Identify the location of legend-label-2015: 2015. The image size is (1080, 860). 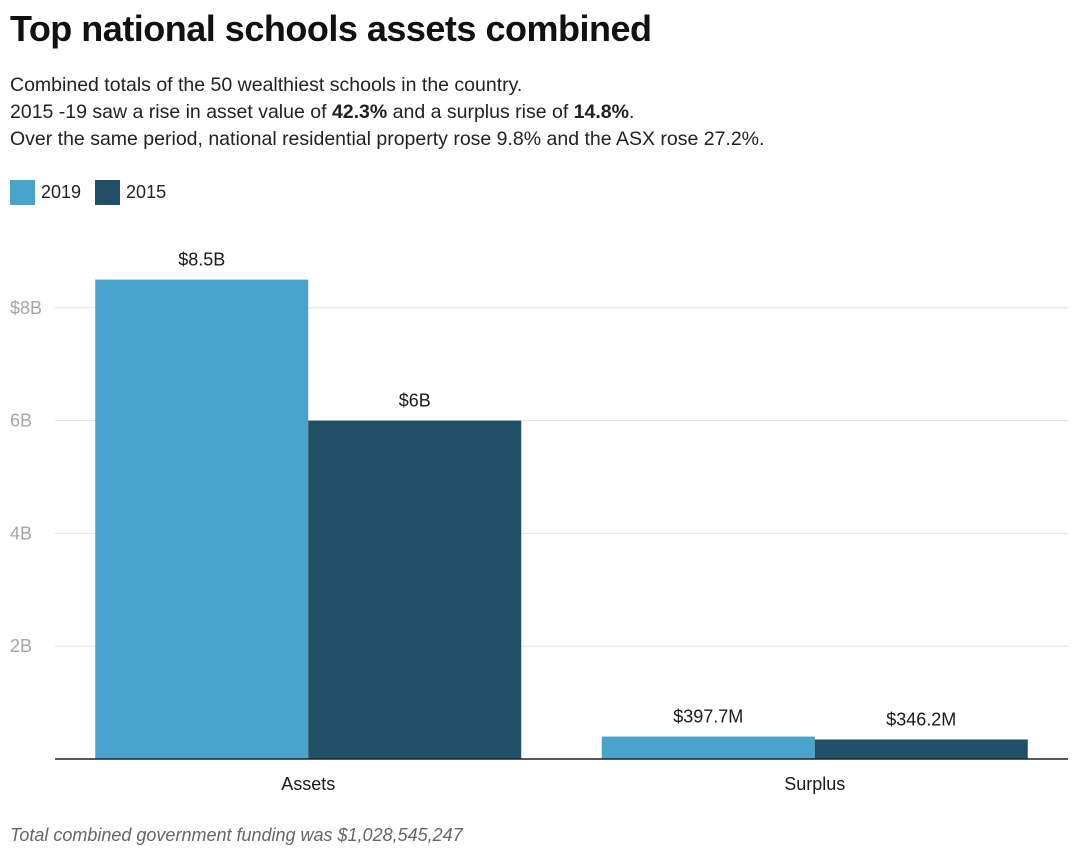
(146, 192).